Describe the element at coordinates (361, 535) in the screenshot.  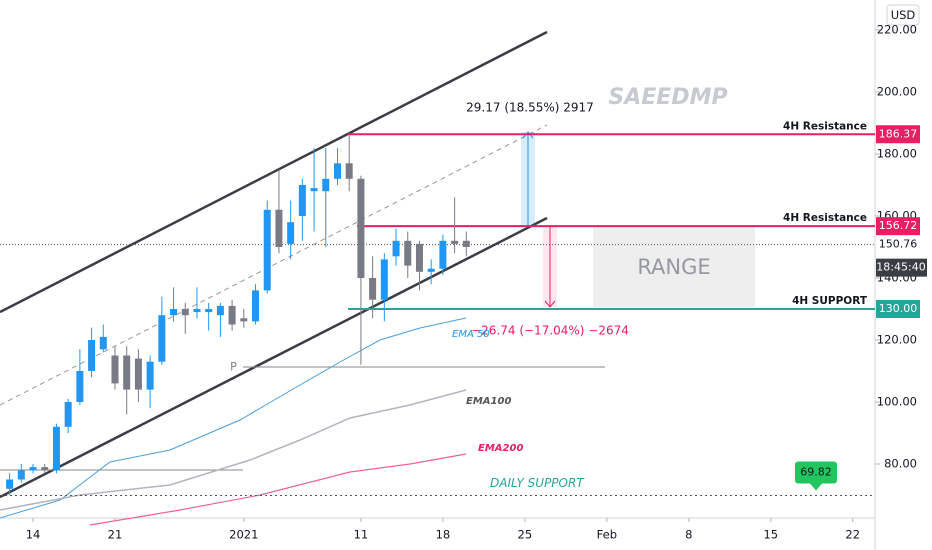
I see `x-tick-label: 11` at that location.